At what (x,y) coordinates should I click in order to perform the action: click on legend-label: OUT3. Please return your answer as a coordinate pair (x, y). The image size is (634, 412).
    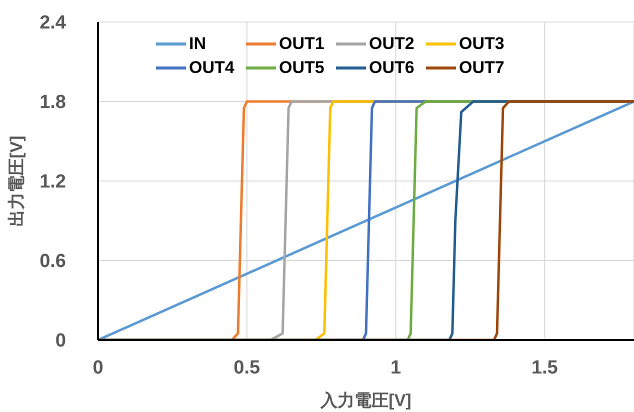
    Looking at the image, I should click on (481, 44).